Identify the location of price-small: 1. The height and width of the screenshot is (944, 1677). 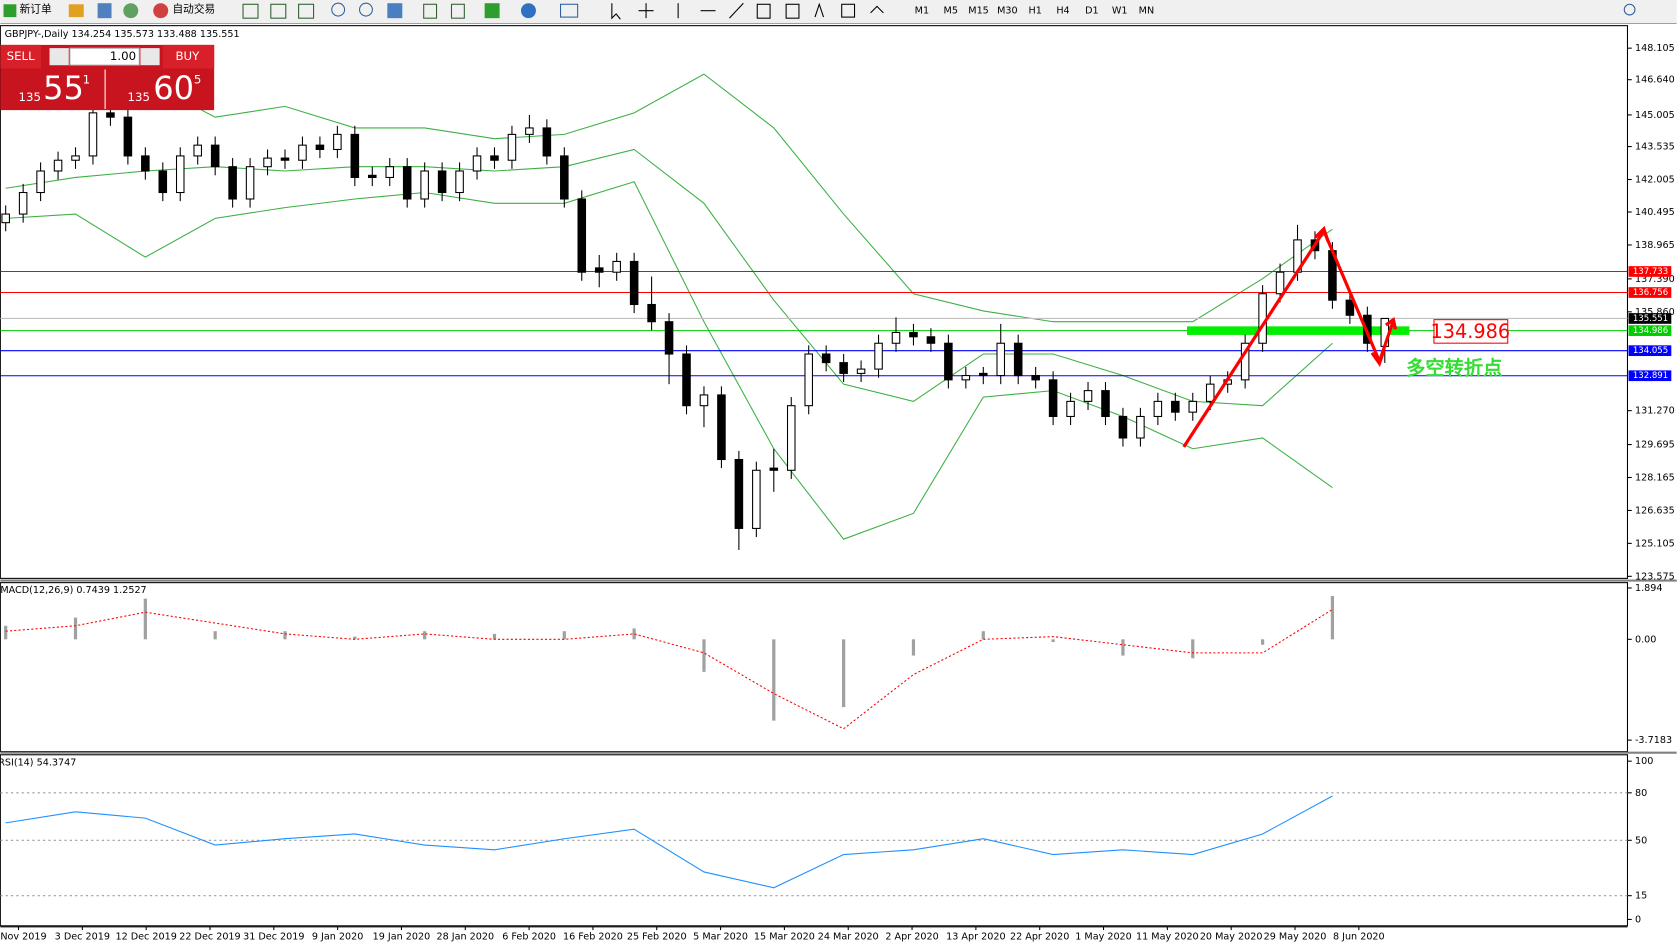
(86, 80).